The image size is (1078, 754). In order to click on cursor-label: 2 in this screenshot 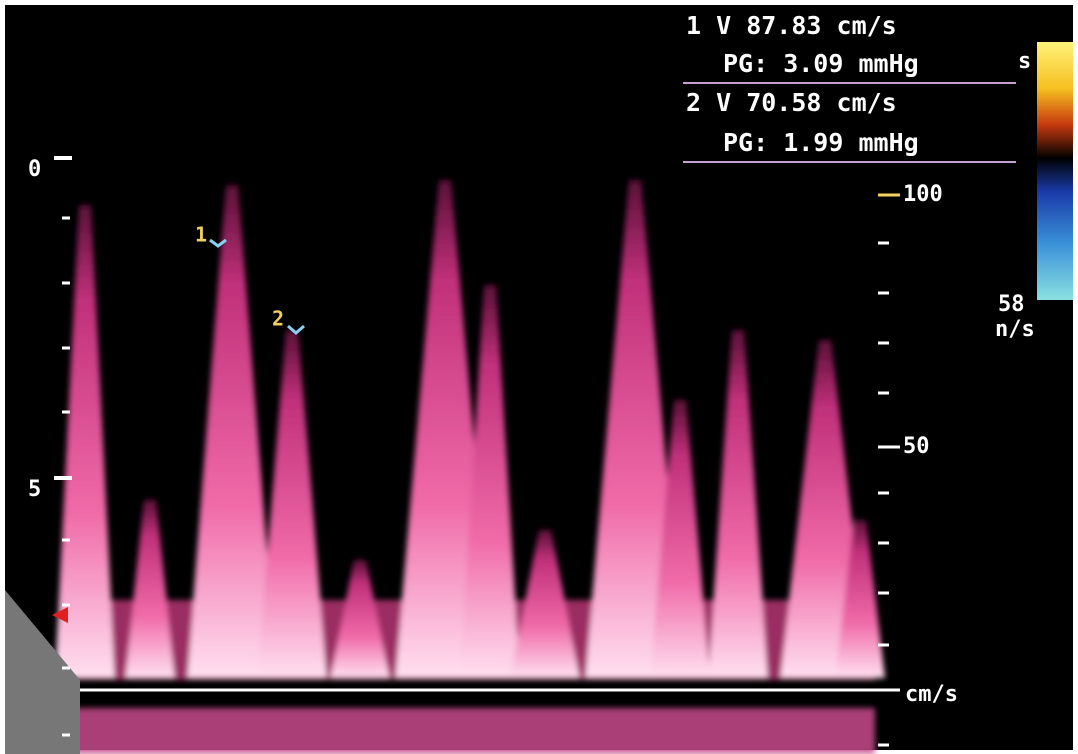, I will do `click(278, 319)`.